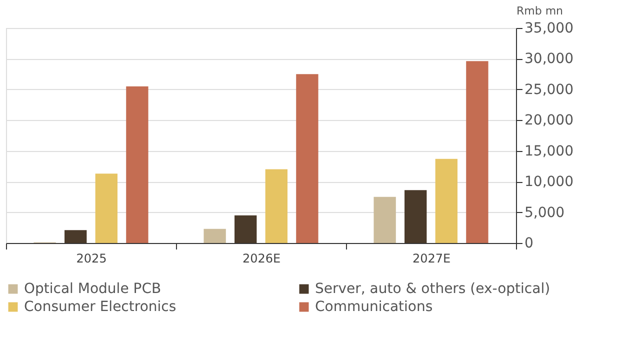 Image resolution: width=632 pixels, height=350 pixels. Describe the element at coordinates (374, 307) in the screenshot. I see `legend-label: Communications` at that location.